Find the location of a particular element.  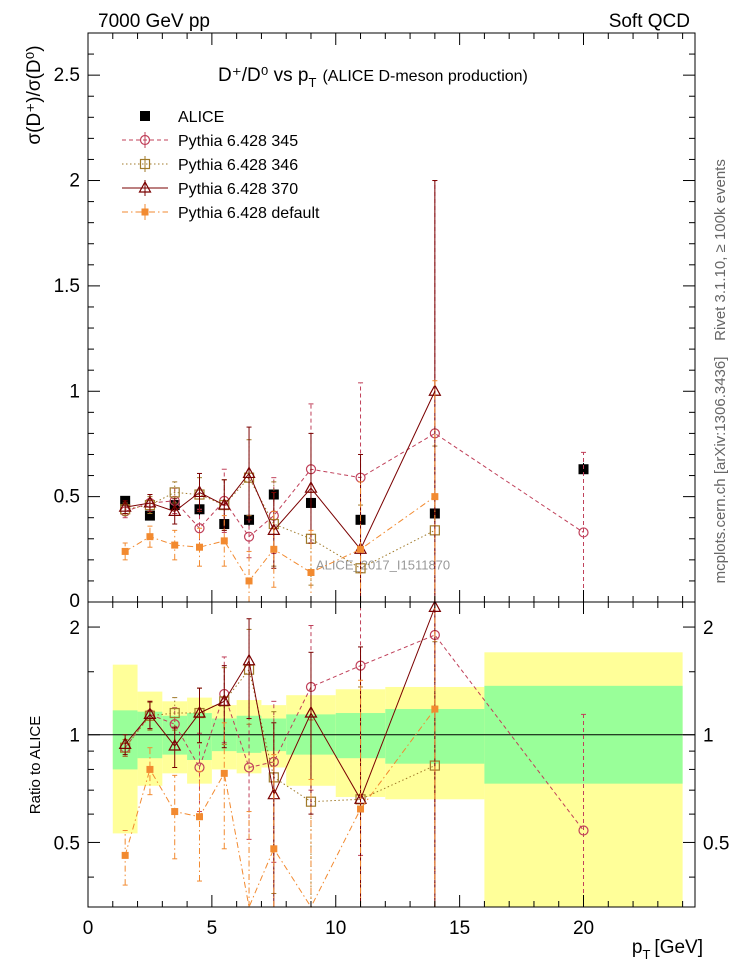

x-axis-label: pT [GeV] is located at coordinates (667, 949).